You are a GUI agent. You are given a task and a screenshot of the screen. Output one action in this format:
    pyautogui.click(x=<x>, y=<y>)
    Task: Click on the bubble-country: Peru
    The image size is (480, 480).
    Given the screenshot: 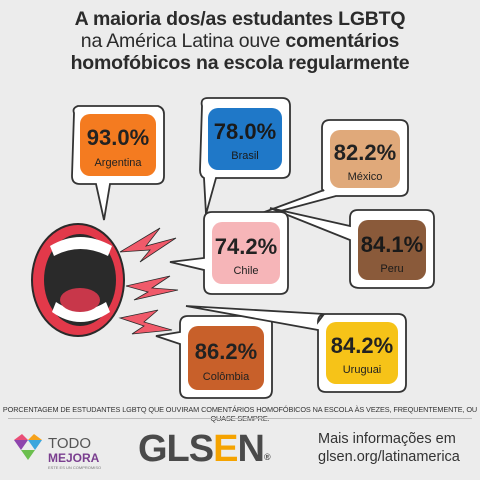 What is the action you would take?
    pyautogui.click(x=391, y=269)
    